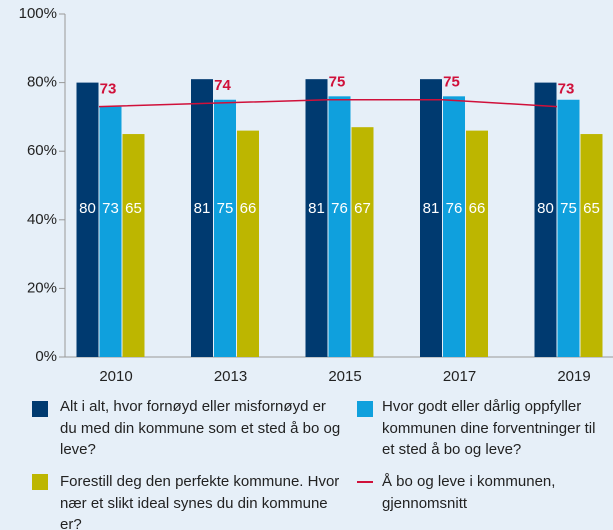 This screenshot has height=530, width=613. Describe the element at coordinates (328, 103) in the screenshot. I see `line` at that location.